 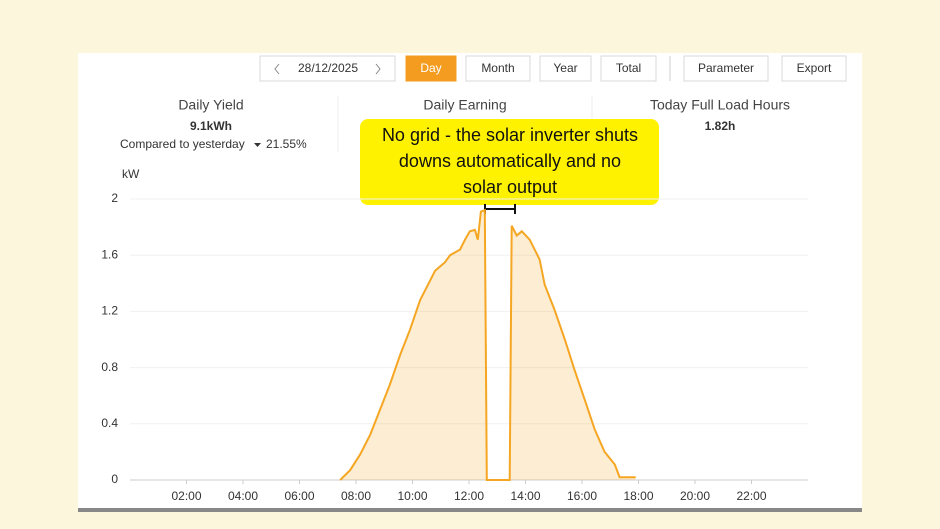 I want to click on panel-bottom-bar, so click(x=470, y=510).